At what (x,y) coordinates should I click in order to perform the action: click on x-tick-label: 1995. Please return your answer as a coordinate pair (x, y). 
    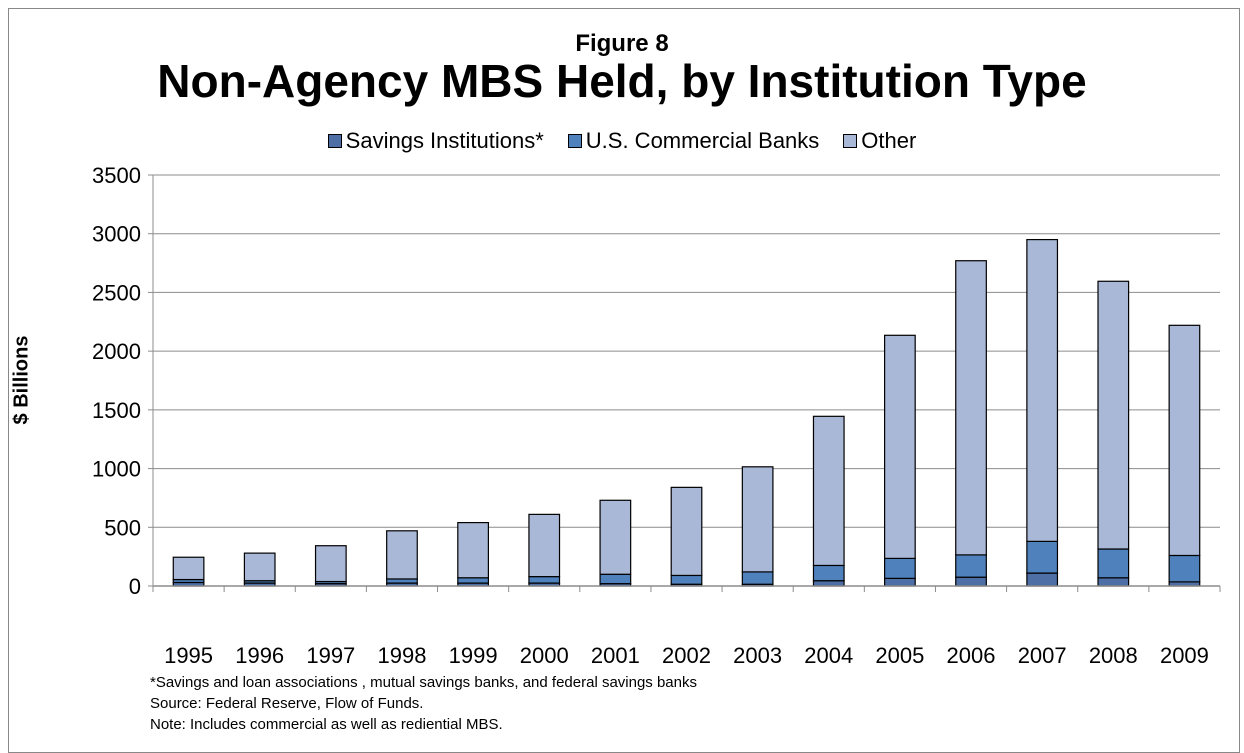
    Looking at the image, I should click on (188, 655).